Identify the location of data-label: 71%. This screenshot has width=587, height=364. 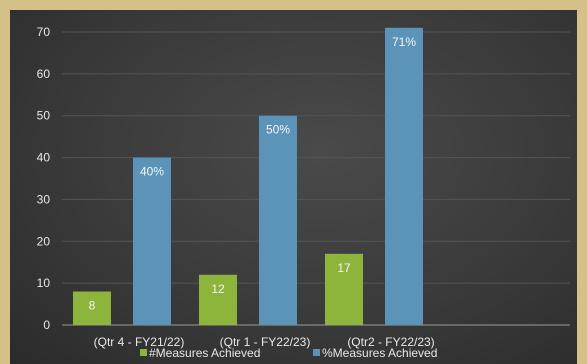
(404, 42).